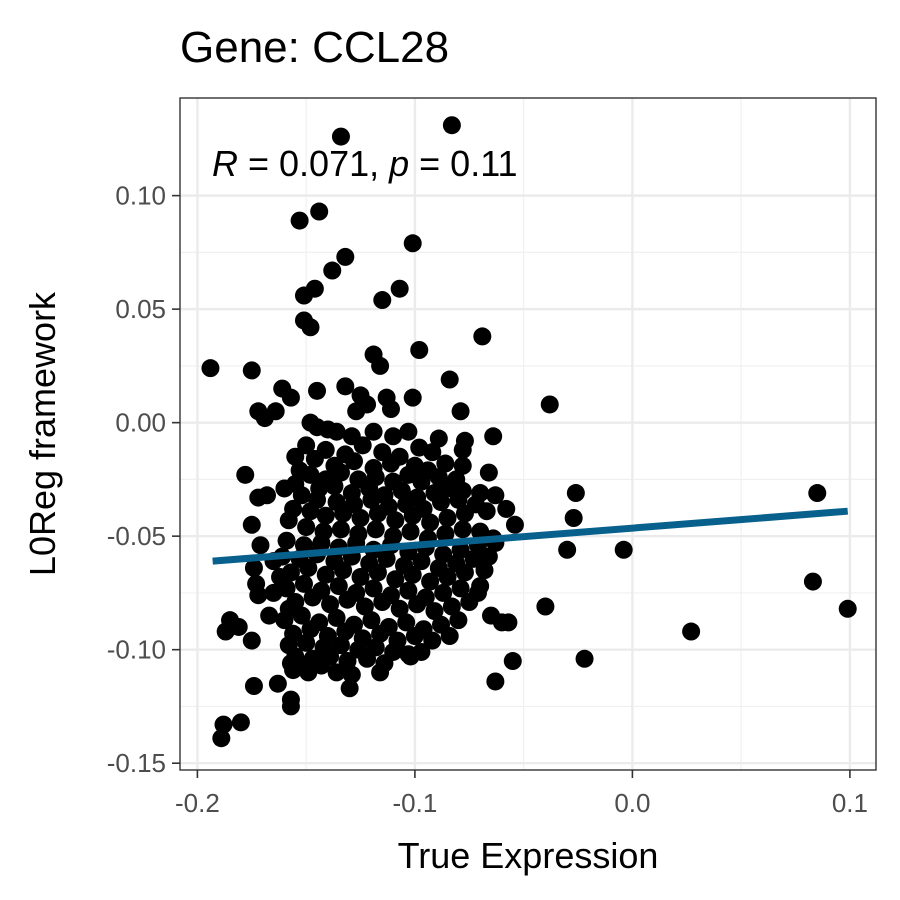 This screenshot has width=900, height=900. I want to click on p-symbol: p, so click(398, 163).